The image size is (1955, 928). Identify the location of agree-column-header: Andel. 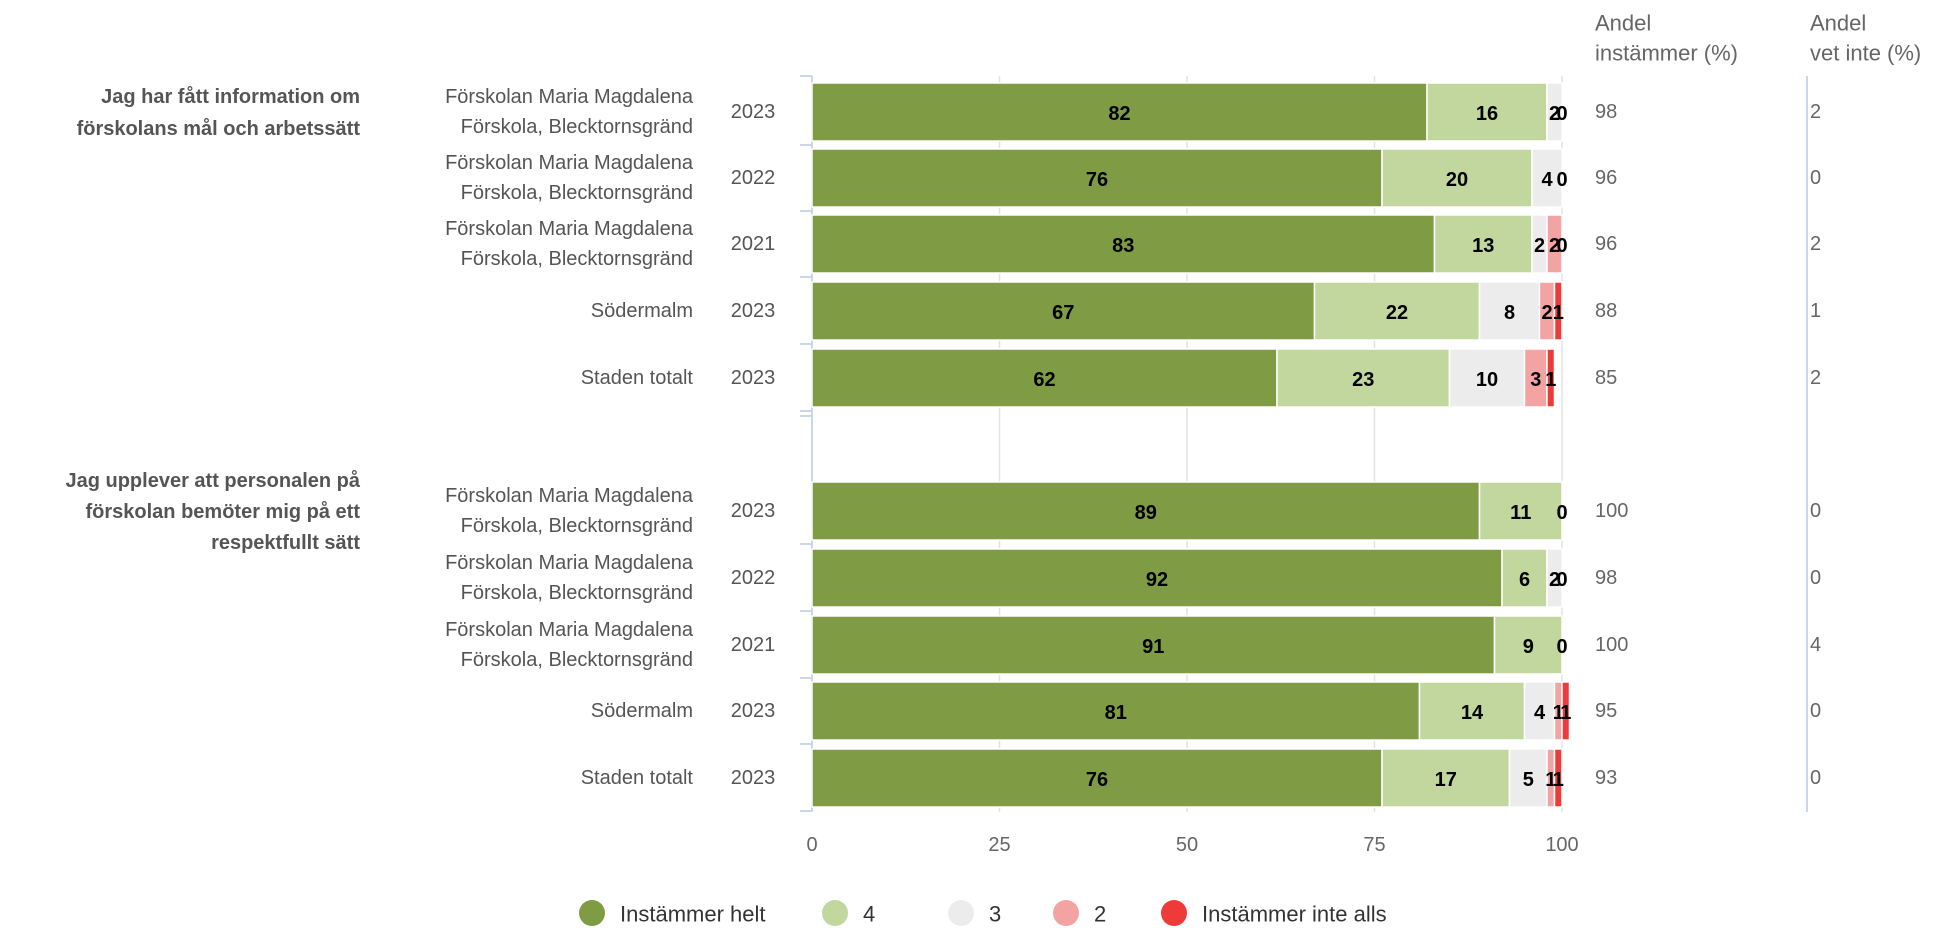
(1623, 23).